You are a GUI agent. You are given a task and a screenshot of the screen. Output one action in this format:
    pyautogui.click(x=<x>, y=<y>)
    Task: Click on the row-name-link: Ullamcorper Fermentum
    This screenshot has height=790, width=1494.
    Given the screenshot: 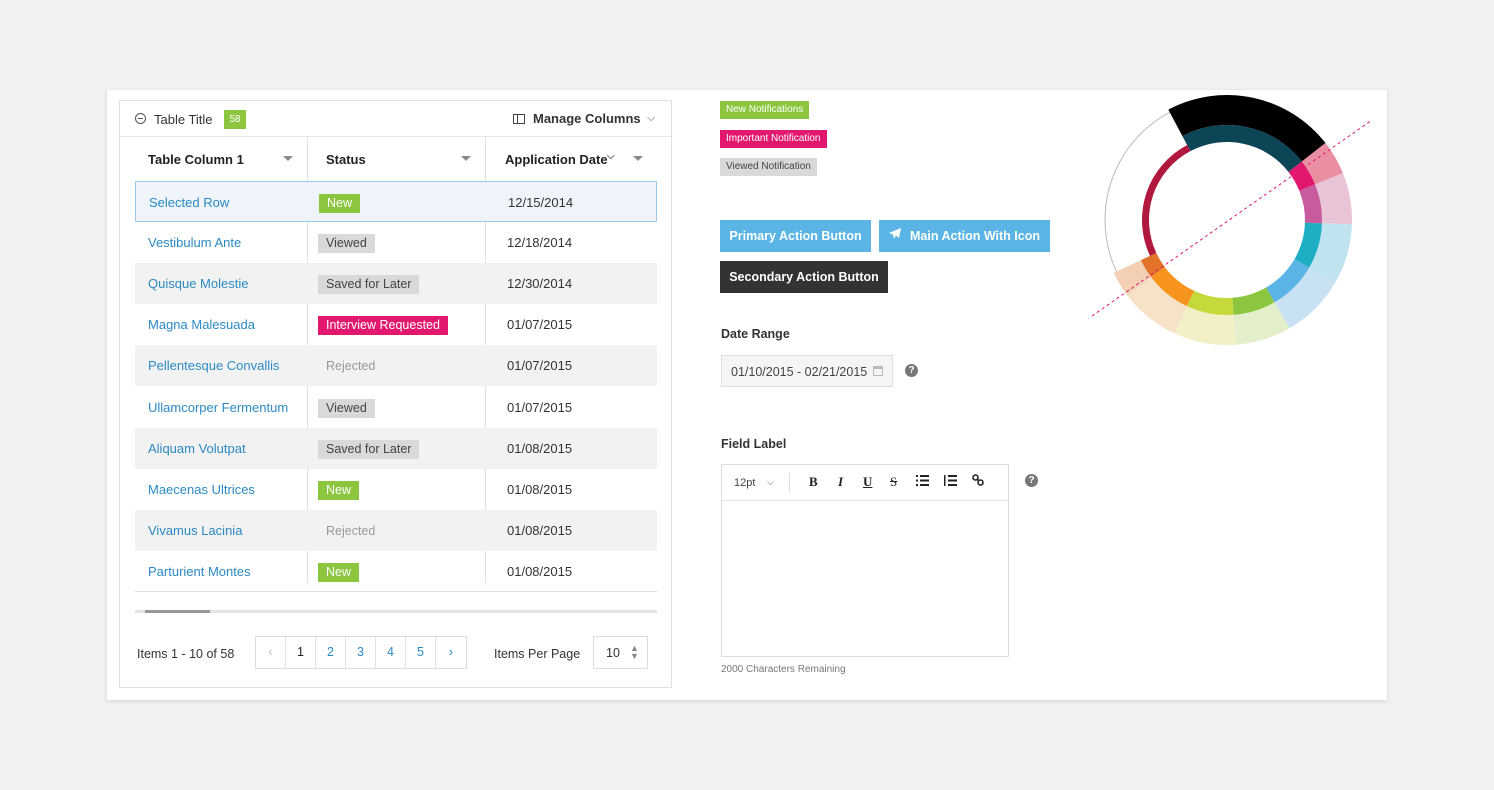 What is the action you would take?
    pyautogui.click(x=218, y=407)
    